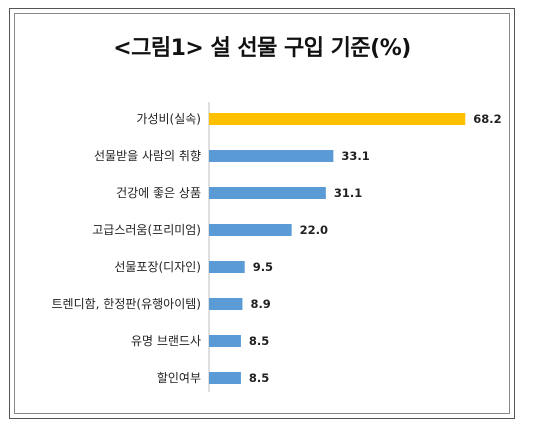  I want to click on category-label-4: 선물포장(디자인), so click(157, 267).